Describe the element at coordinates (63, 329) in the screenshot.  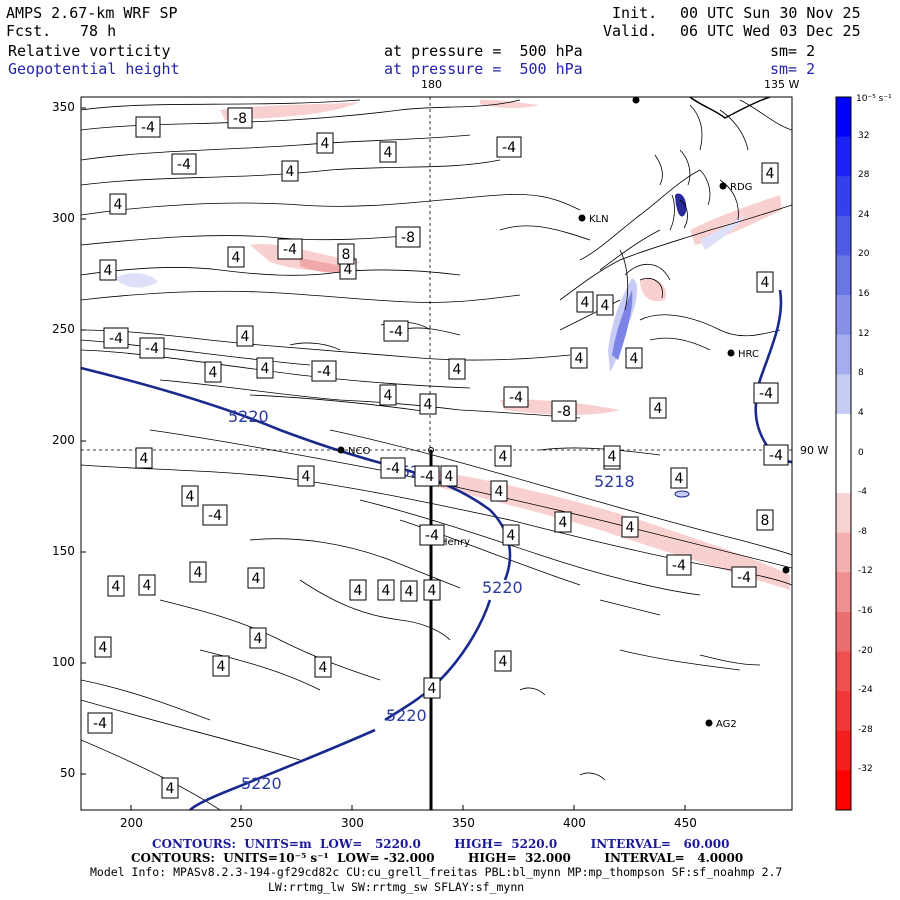
I see `y-tick: 250` at that location.